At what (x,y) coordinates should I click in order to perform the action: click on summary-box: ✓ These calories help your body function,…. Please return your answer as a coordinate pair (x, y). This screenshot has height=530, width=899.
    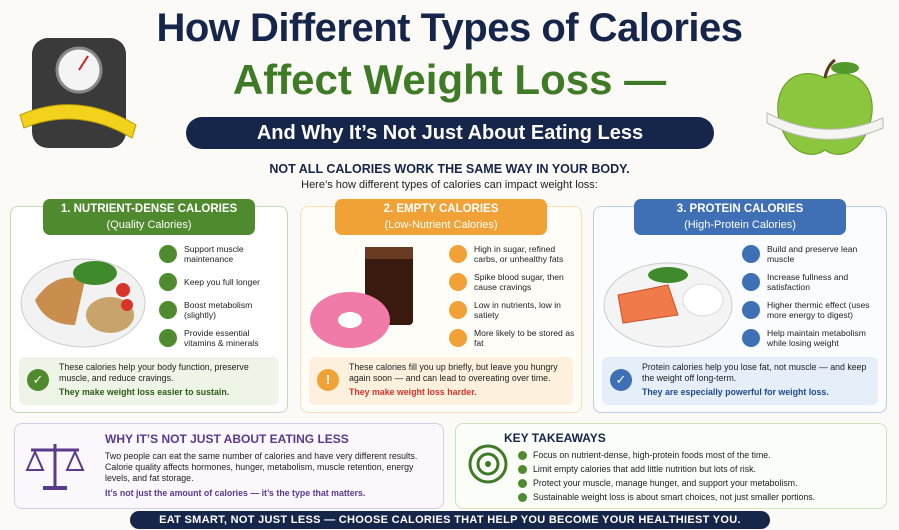
    Looking at the image, I should click on (149, 381).